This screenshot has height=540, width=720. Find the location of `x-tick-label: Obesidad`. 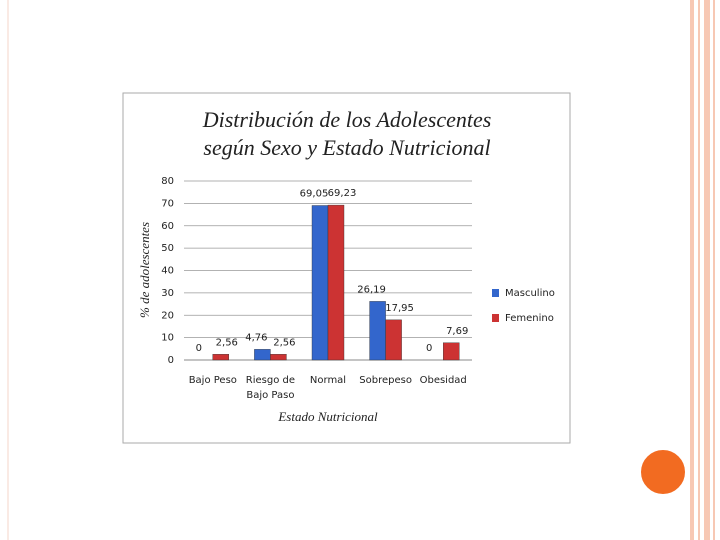

x-tick-label: Obesidad is located at coordinates (443, 380).